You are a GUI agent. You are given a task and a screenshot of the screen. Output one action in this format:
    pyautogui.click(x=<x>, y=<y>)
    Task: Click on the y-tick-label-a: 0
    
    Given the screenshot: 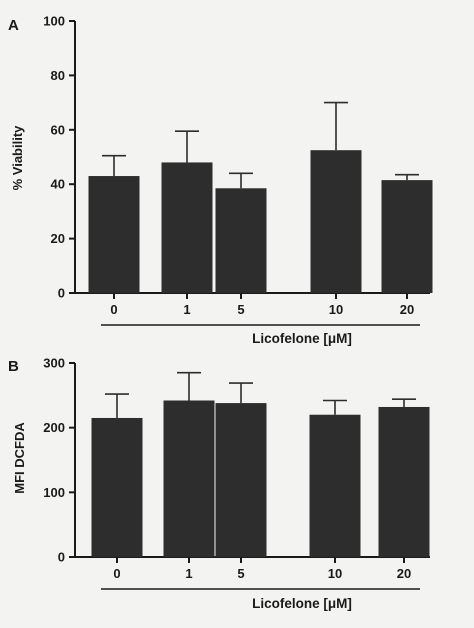 What is the action you would take?
    pyautogui.click(x=61, y=293)
    